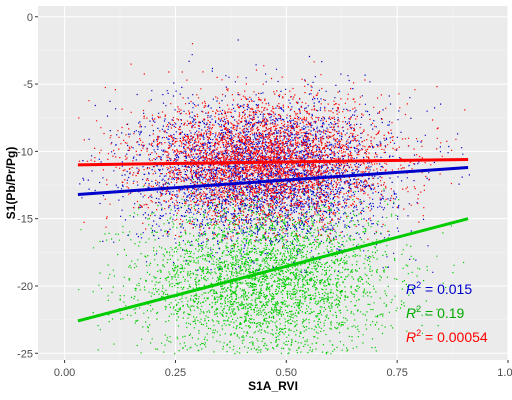 The height and width of the screenshot is (400, 512). I want to click on x-tick-label: 0.00, so click(64, 373).